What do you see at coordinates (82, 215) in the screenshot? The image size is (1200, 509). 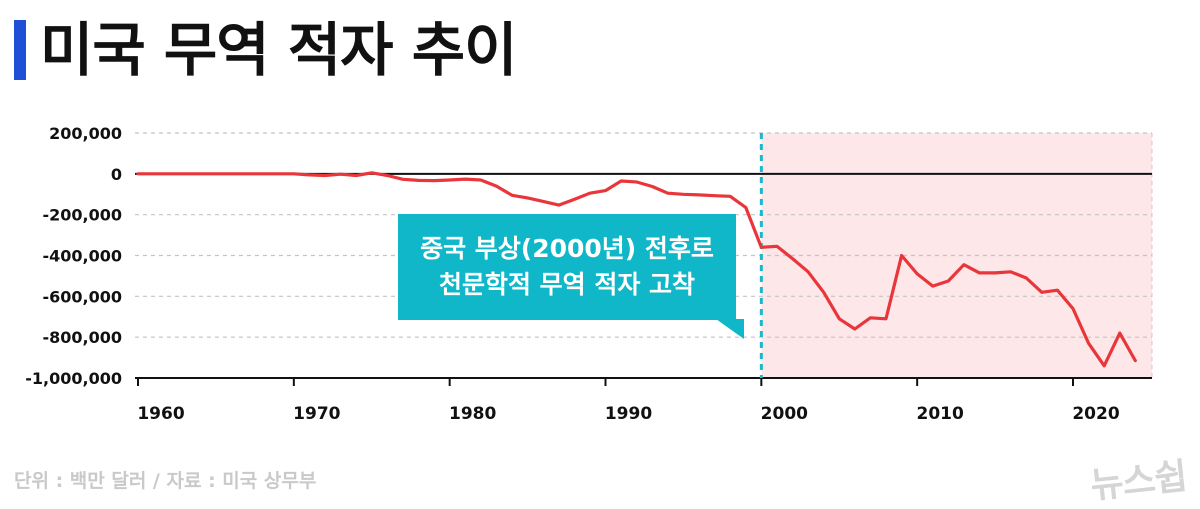 I see `y-tick-label: -200,000` at bounding box center [82, 215].